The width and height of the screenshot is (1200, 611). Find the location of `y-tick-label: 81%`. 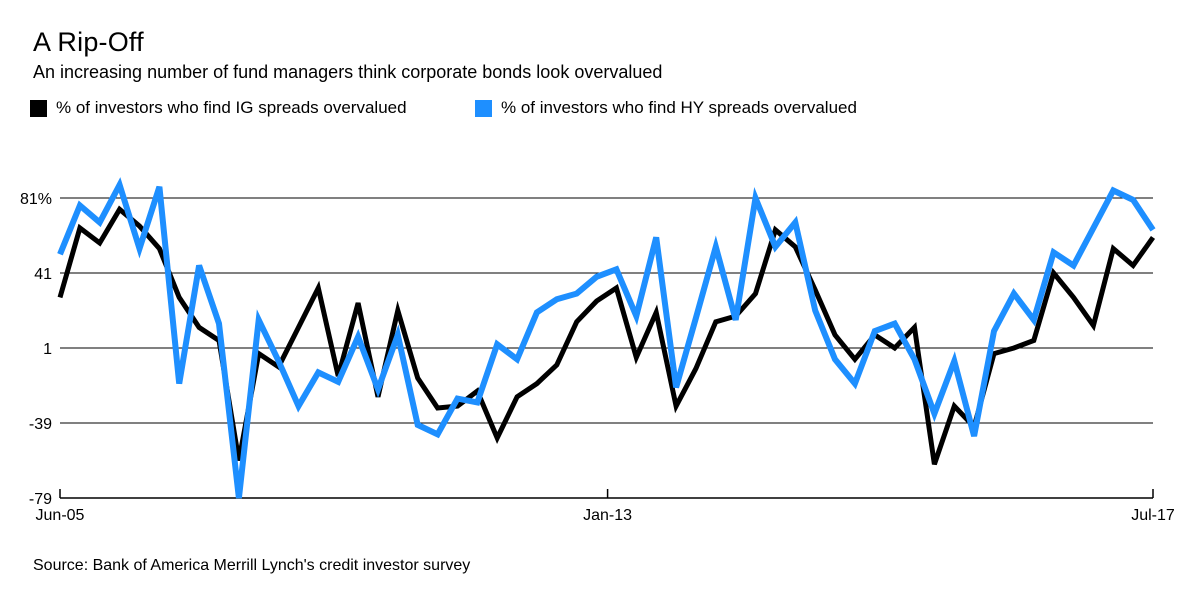

y-tick-label: 81% is located at coordinates (36, 199).